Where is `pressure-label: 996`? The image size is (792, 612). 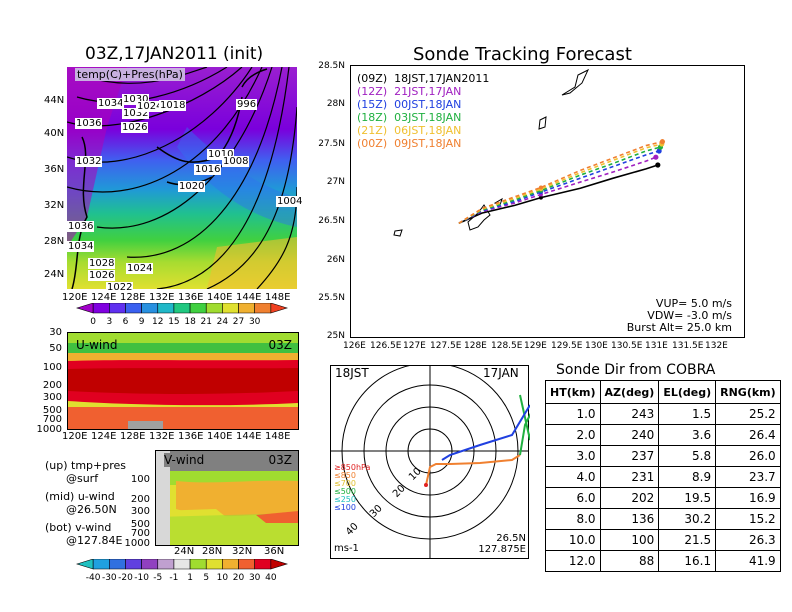 pressure-label: 996 is located at coordinates (247, 104).